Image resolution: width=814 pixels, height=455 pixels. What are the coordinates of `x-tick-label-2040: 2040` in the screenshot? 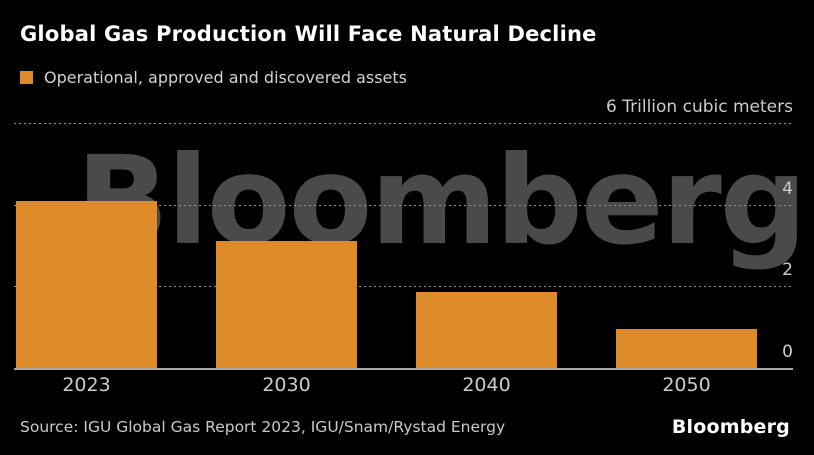 It's located at (486, 385).